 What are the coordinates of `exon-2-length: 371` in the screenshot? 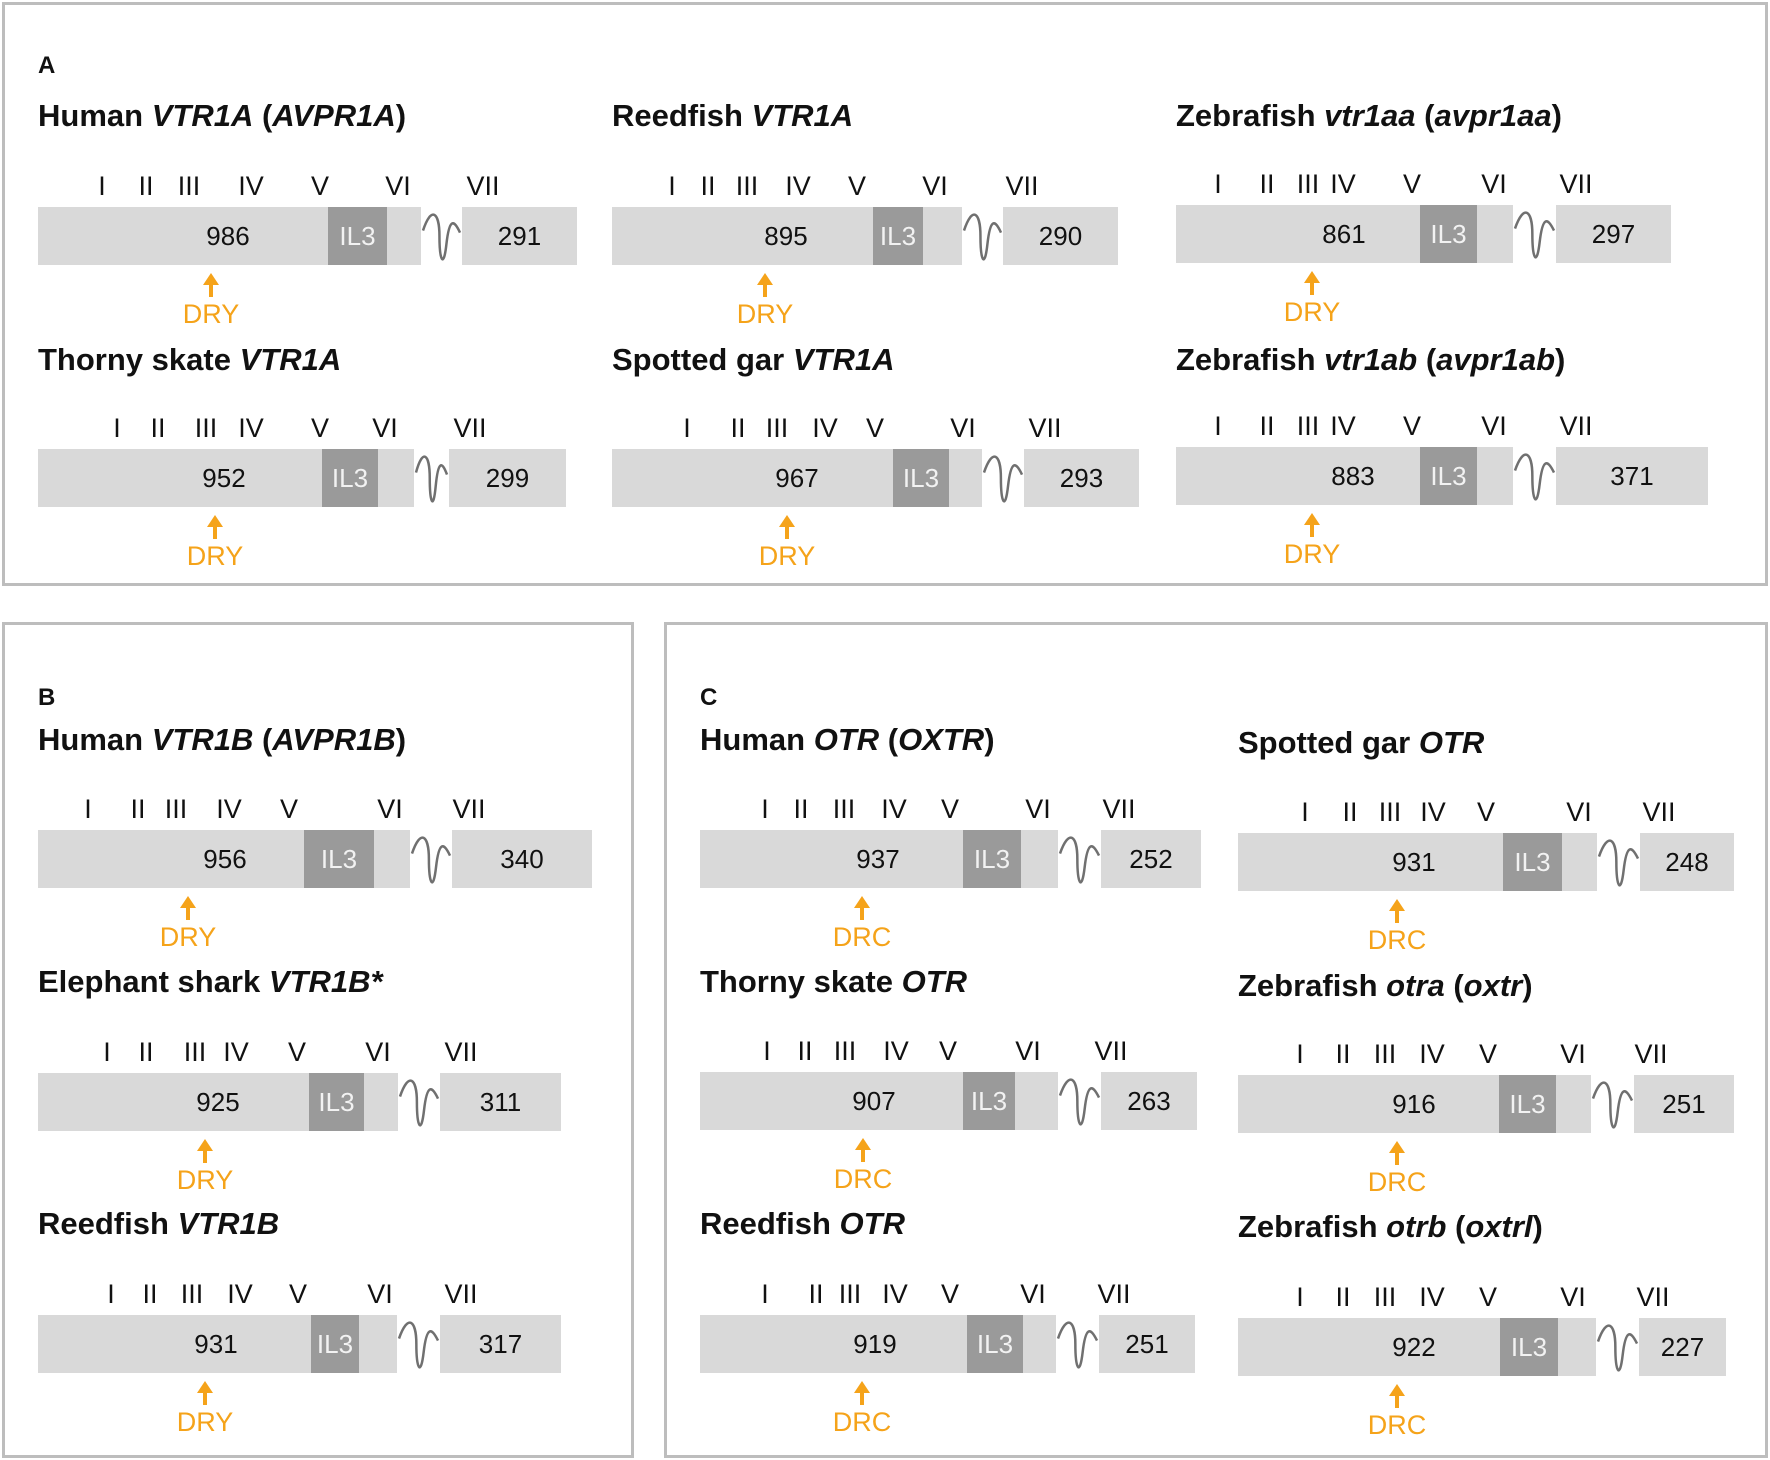 It's located at (1632, 476).